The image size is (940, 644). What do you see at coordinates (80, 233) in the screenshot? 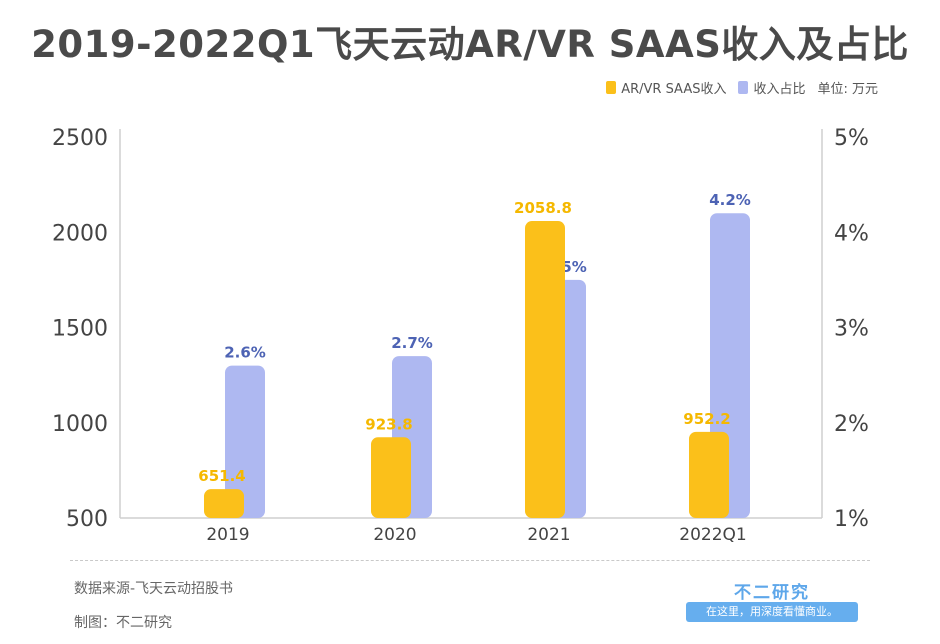
I see `y-left-tick-label: 2000` at bounding box center [80, 233].